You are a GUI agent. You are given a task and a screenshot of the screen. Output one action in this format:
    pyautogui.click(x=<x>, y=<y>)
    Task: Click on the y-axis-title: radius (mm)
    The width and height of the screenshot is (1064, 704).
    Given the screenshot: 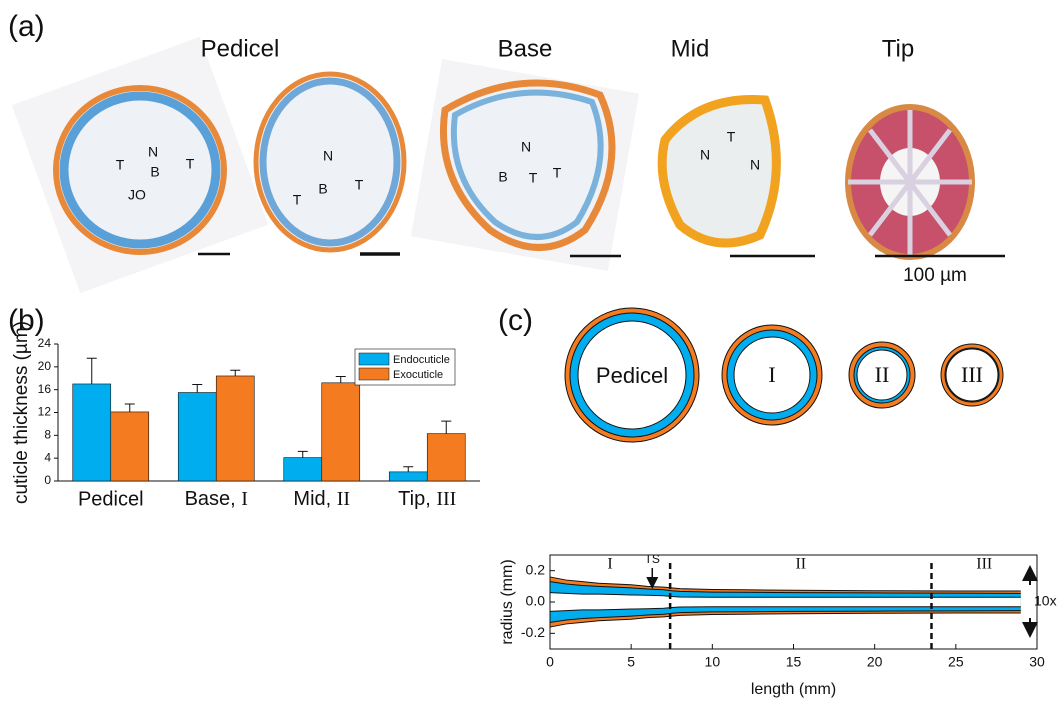 What is the action you would take?
    pyautogui.click(x=507, y=601)
    